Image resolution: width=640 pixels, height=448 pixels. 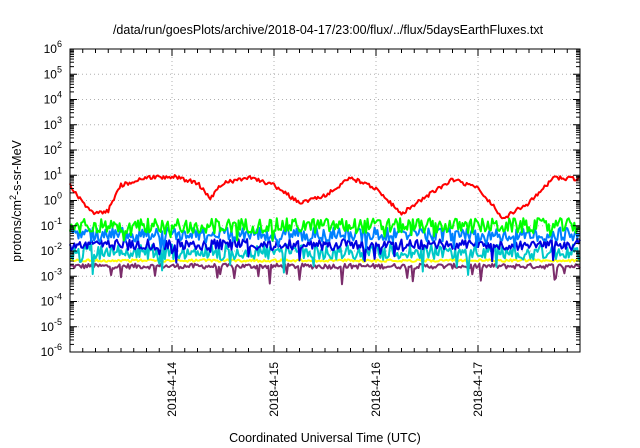 What do you see at coordinates (13, 197) in the screenshot?
I see `y-axis-title-superscript: 2` at bounding box center [13, 197].